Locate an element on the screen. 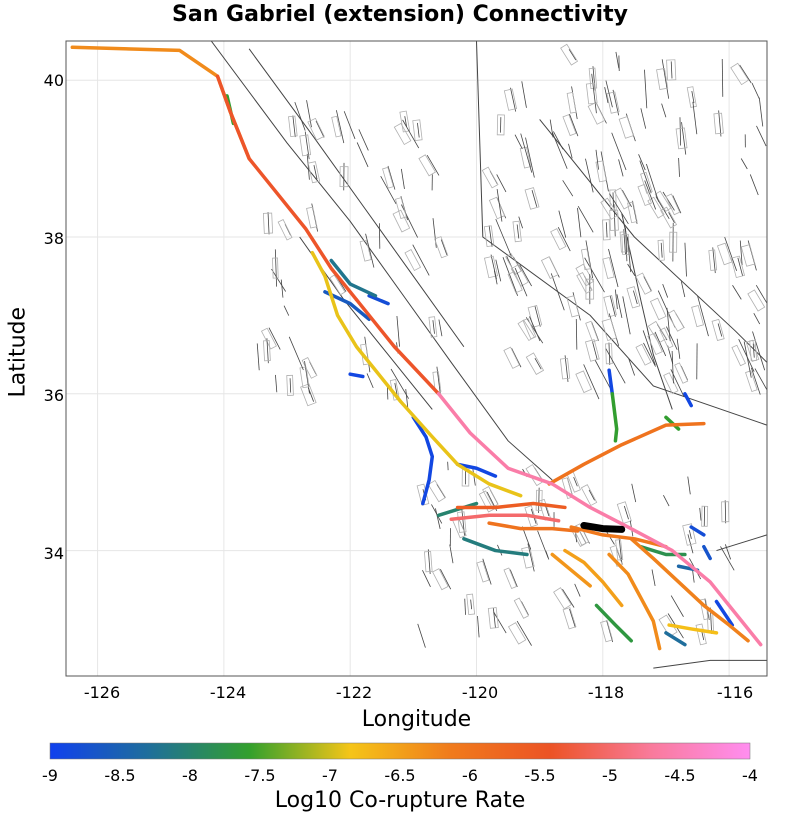  y-tick-label: 34 is located at coordinates (53, 553).